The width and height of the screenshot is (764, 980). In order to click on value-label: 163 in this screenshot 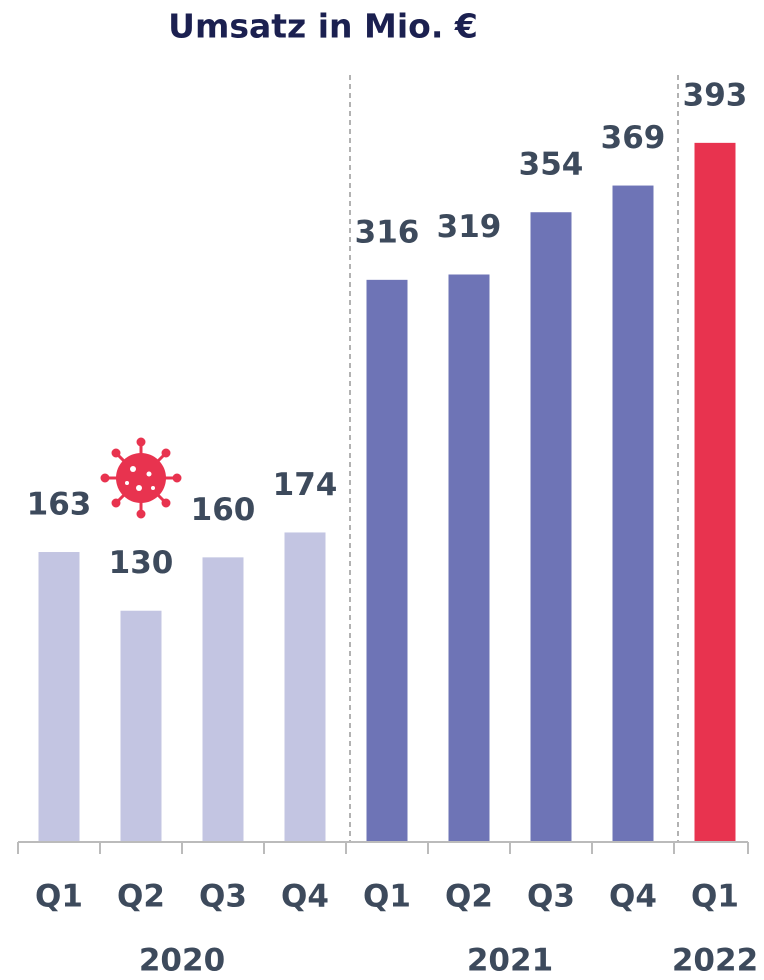, I will do `click(59, 505)`.